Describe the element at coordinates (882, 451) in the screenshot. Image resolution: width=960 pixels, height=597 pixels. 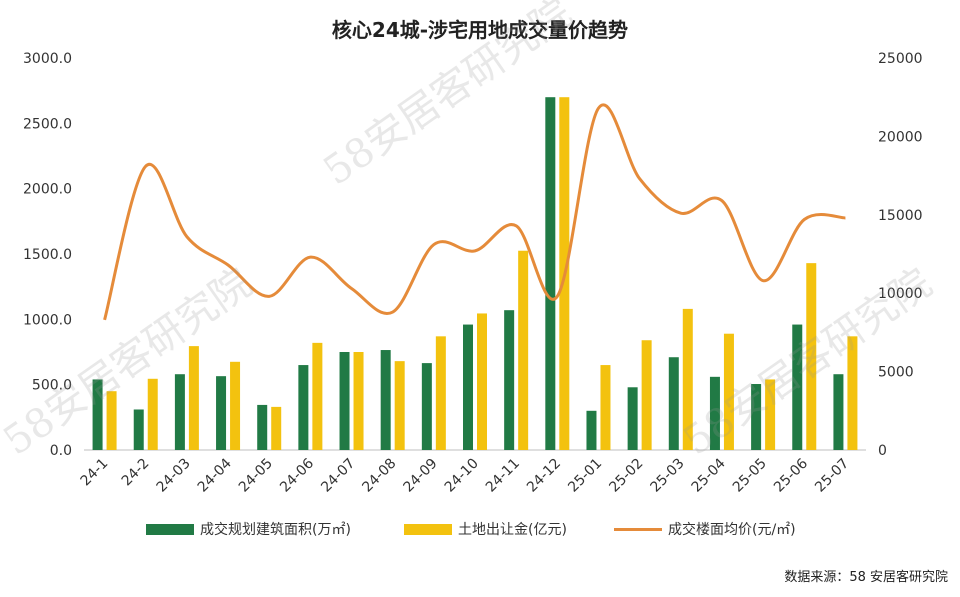
I see `y-right-tick-label: 0` at that location.